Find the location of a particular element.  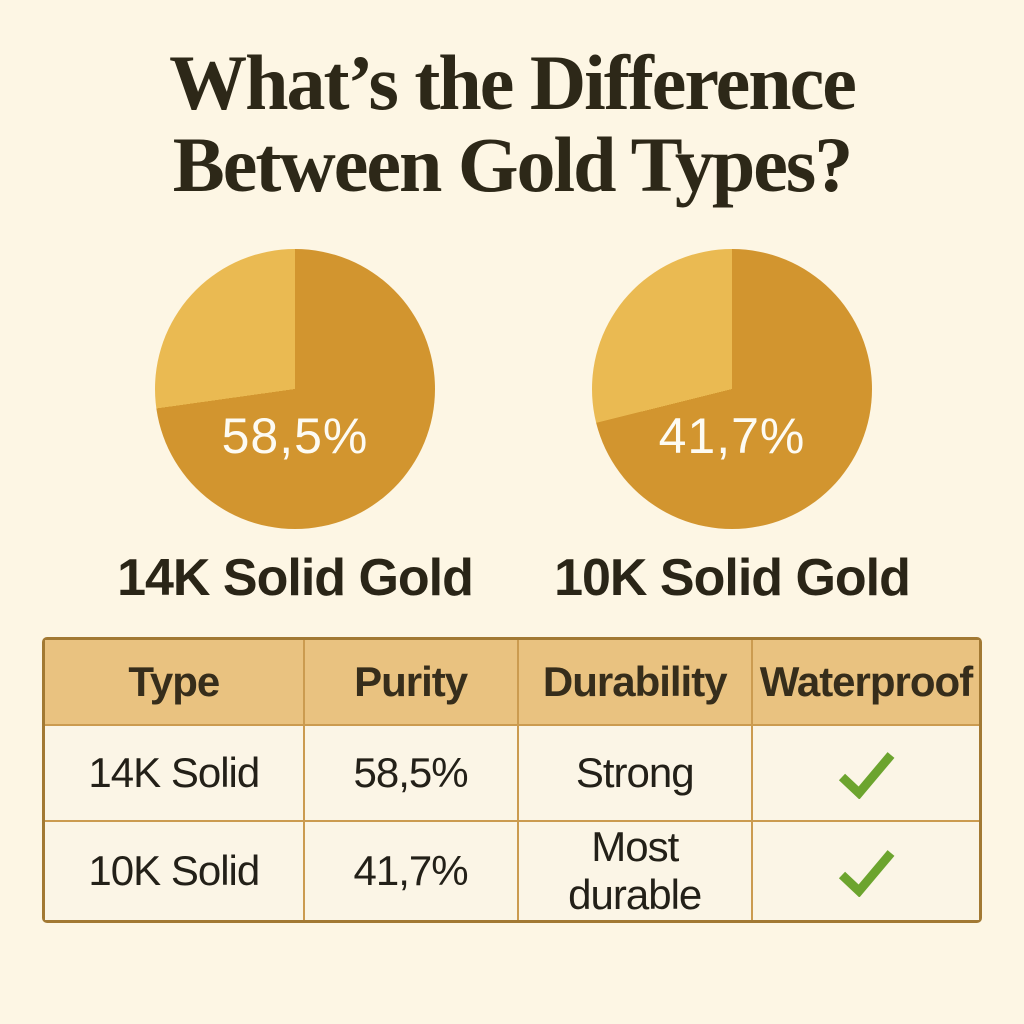

pie-value-label-10k: 41,7% is located at coordinates (732, 436).